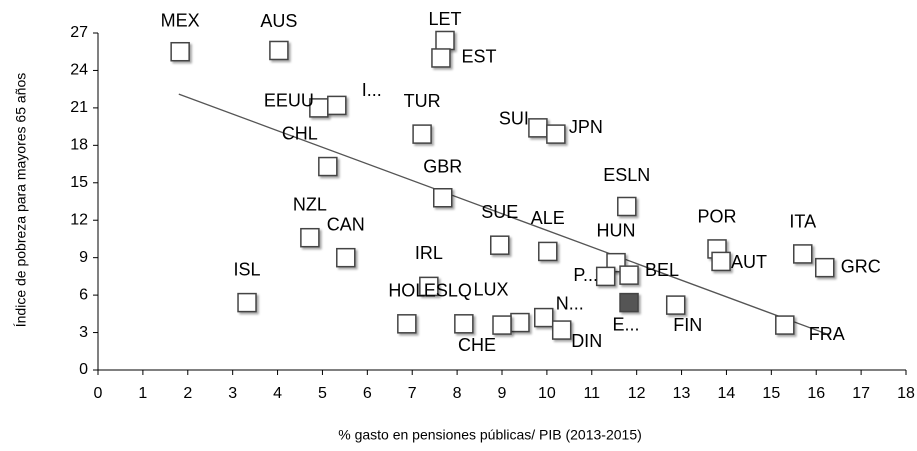 The width and height of the screenshot is (917, 451). I want to click on point-label: AUS, so click(278, 21).